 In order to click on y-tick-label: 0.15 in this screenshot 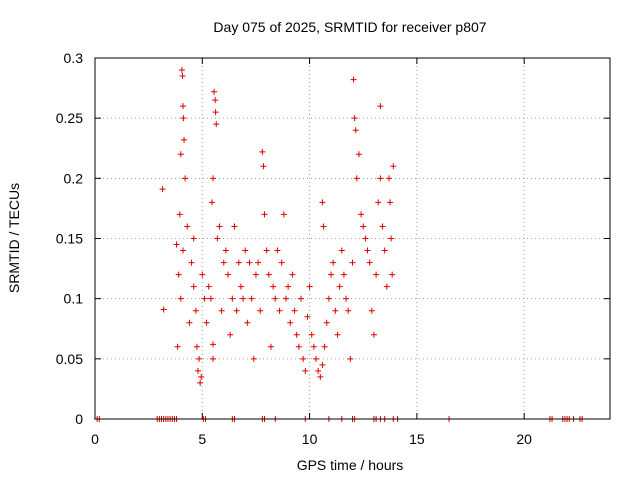, I will do `click(69, 239)`.